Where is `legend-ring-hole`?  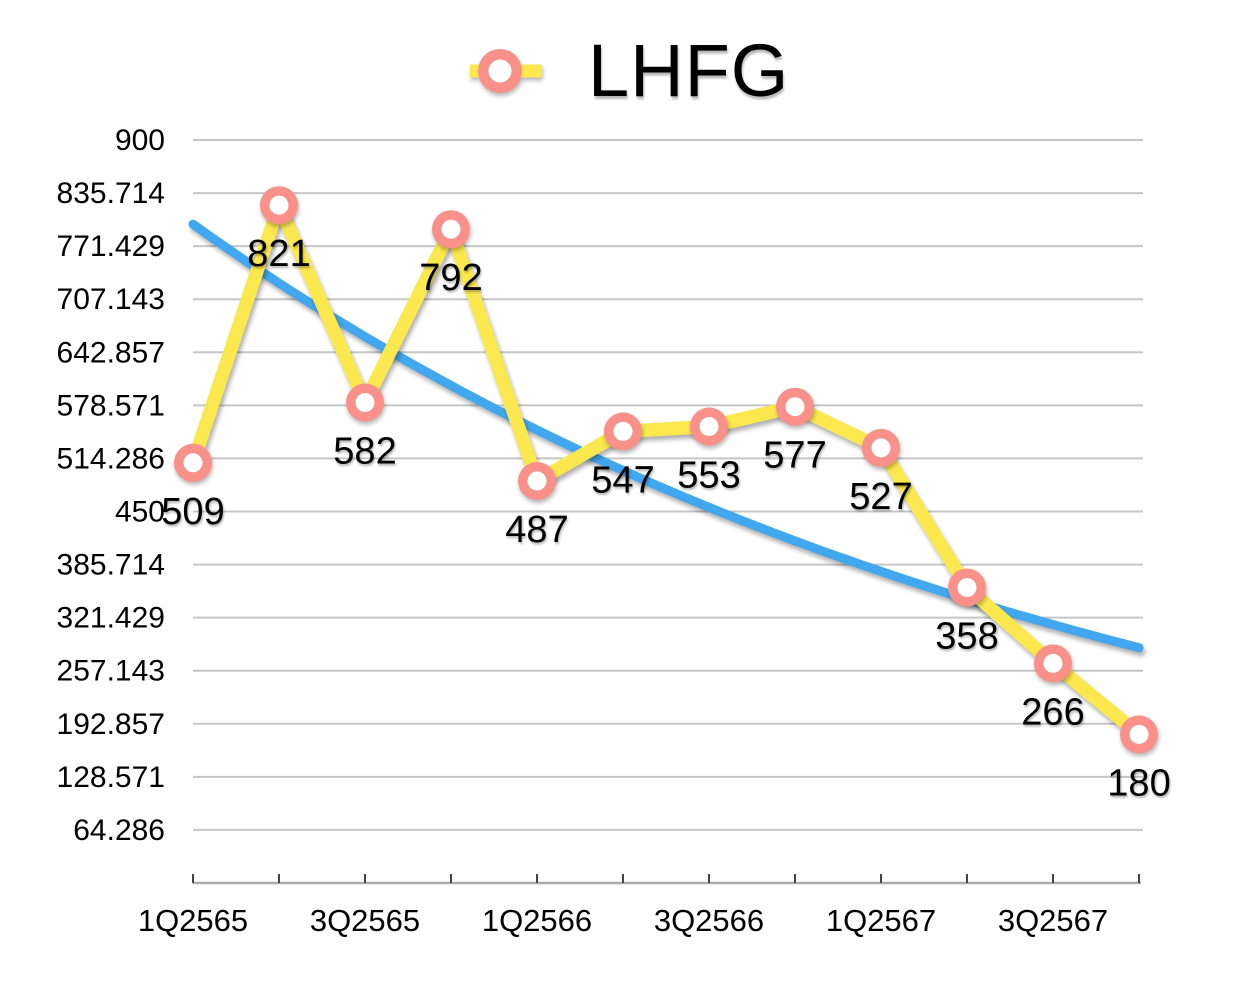
legend-ring-hole is located at coordinates (500, 71).